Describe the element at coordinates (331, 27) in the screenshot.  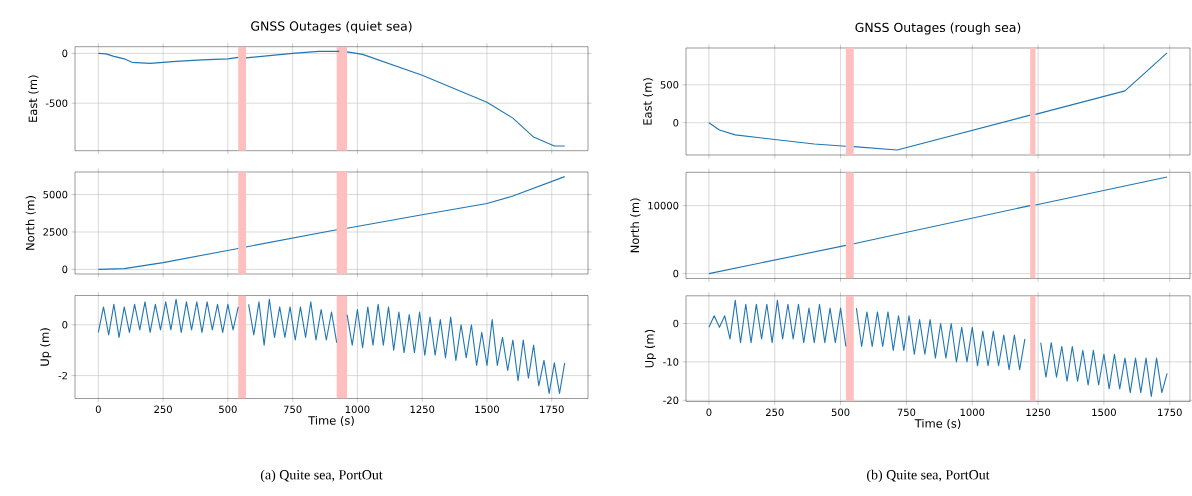
I see `chart-title: GNSS Outages (quiet sea)` at that location.